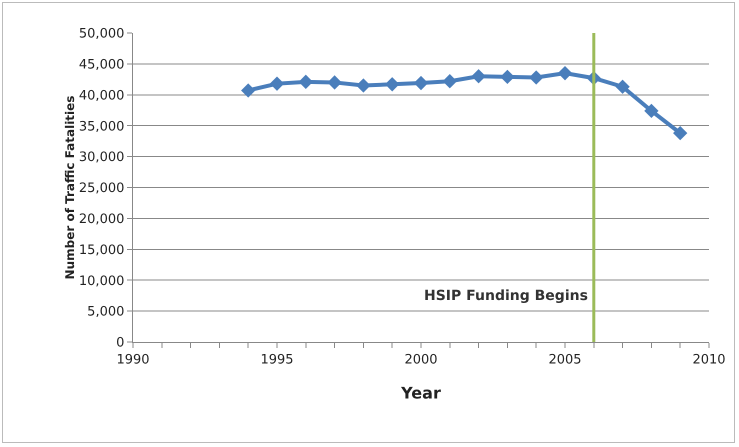 This screenshot has width=739, height=447. Describe the element at coordinates (709, 360) in the screenshot. I see `x-tick-label: 2010` at that location.